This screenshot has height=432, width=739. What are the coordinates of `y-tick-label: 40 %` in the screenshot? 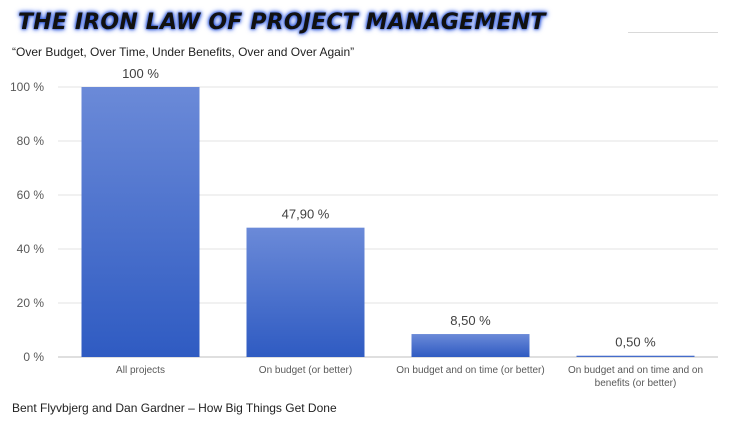 It's located at (31, 249).